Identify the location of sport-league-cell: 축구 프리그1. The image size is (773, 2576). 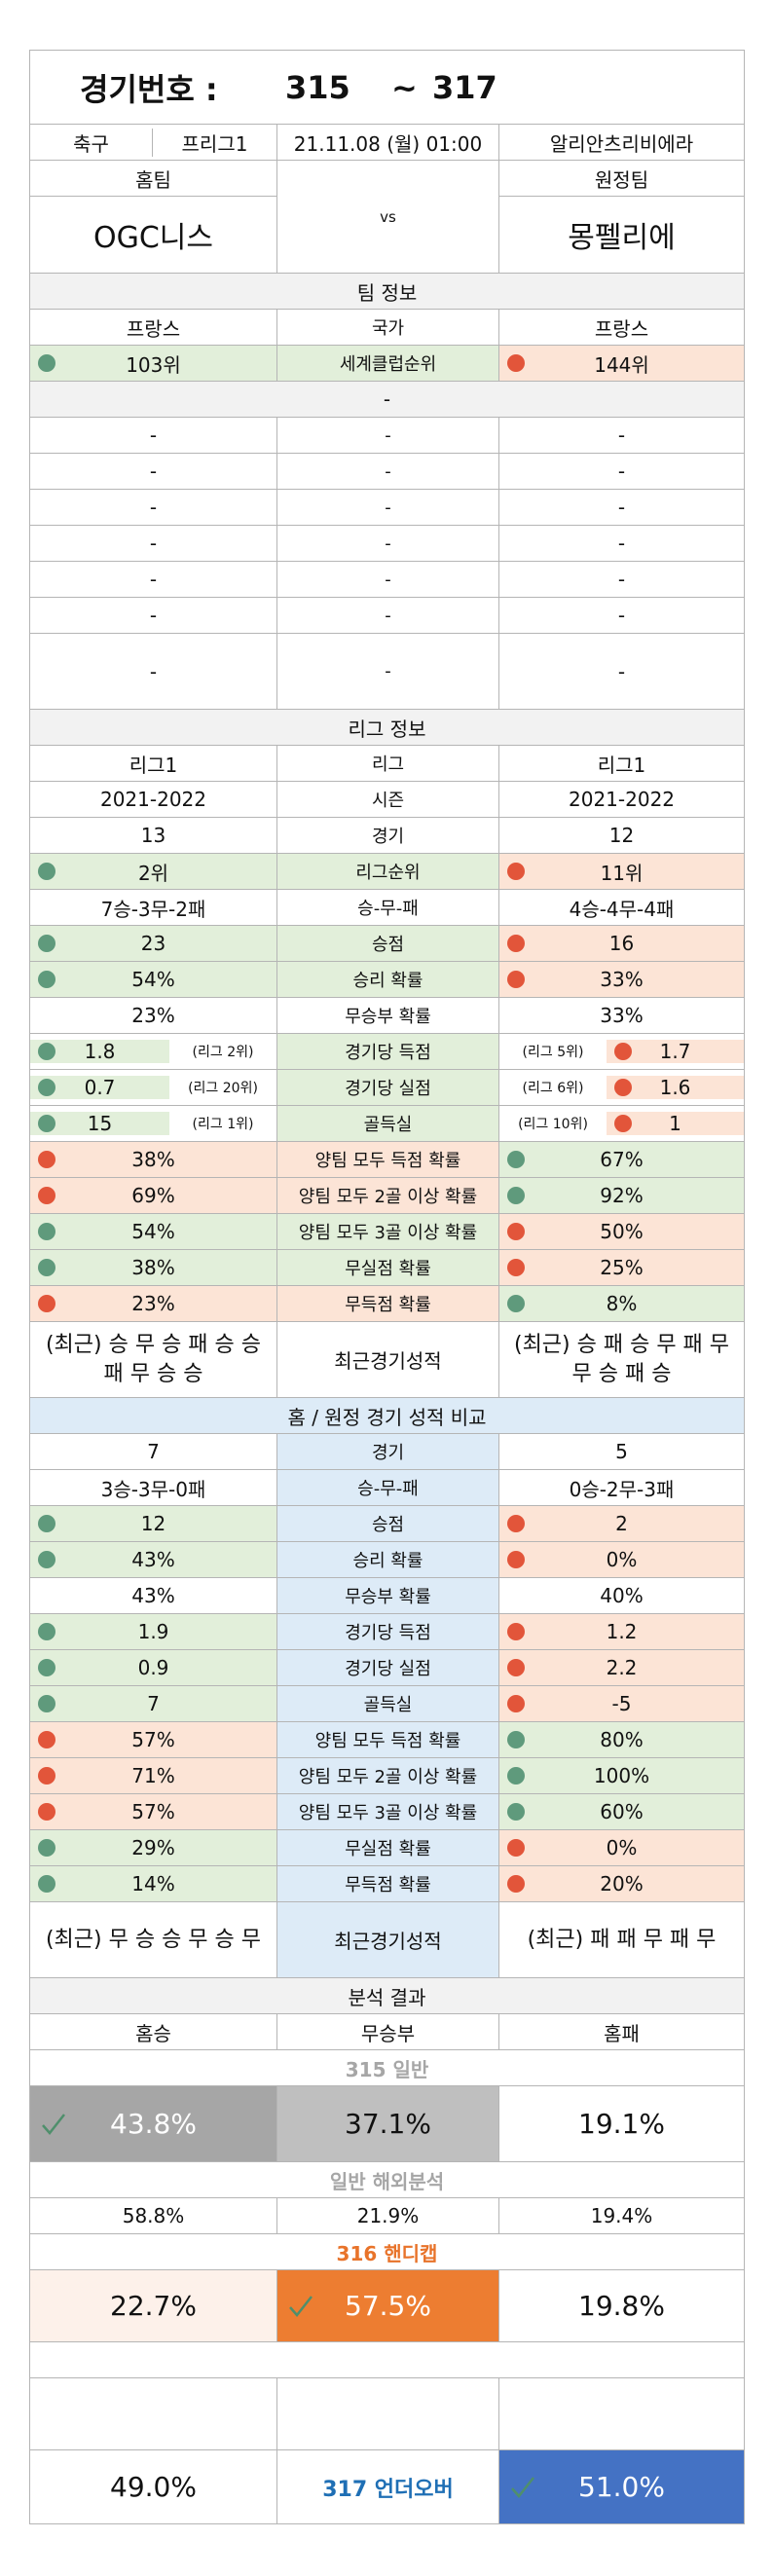
(153, 142).